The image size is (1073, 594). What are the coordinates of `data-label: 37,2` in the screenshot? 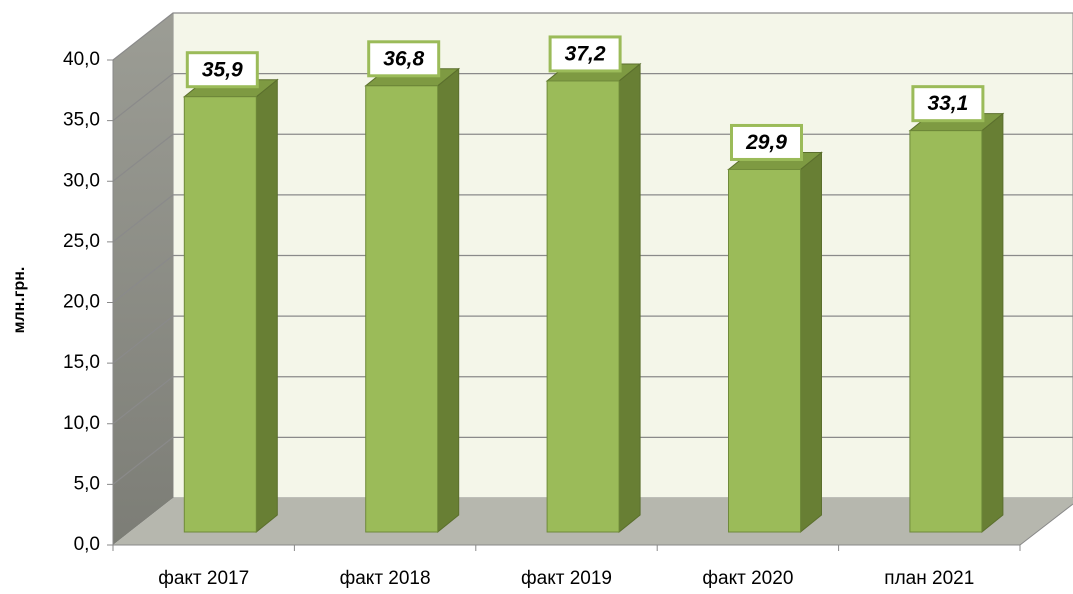 It's located at (585, 53).